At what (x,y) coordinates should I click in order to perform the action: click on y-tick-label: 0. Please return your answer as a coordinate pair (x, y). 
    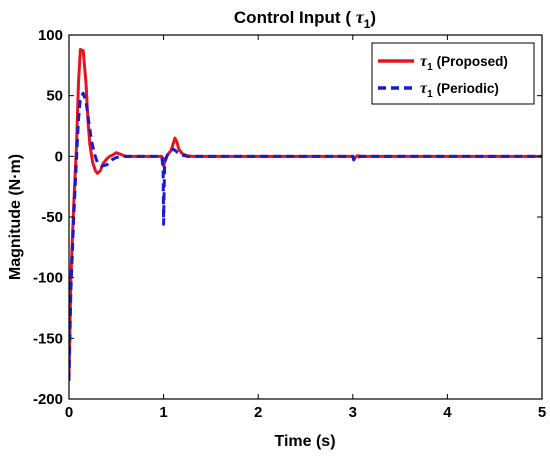
    Looking at the image, I should click on (59, 156).